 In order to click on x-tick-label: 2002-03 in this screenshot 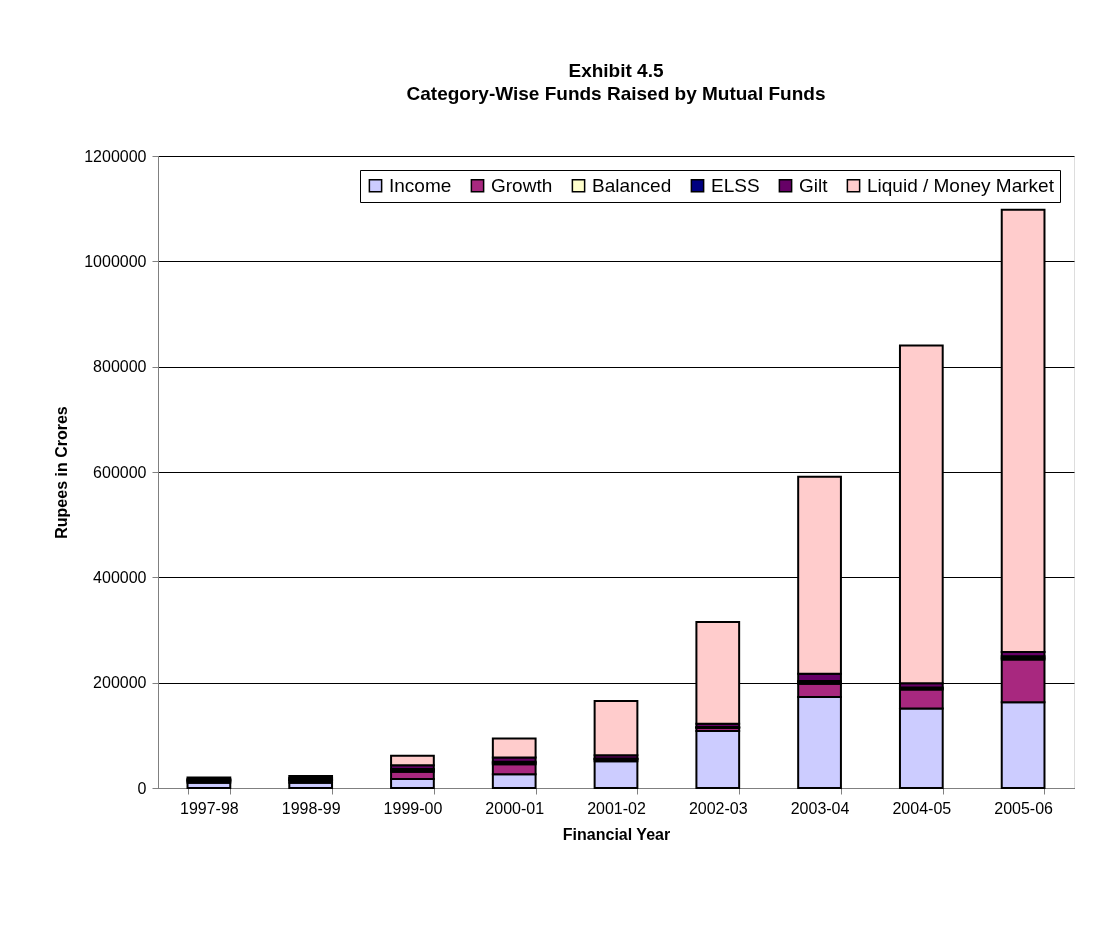, I will do `click(718, 808)`.